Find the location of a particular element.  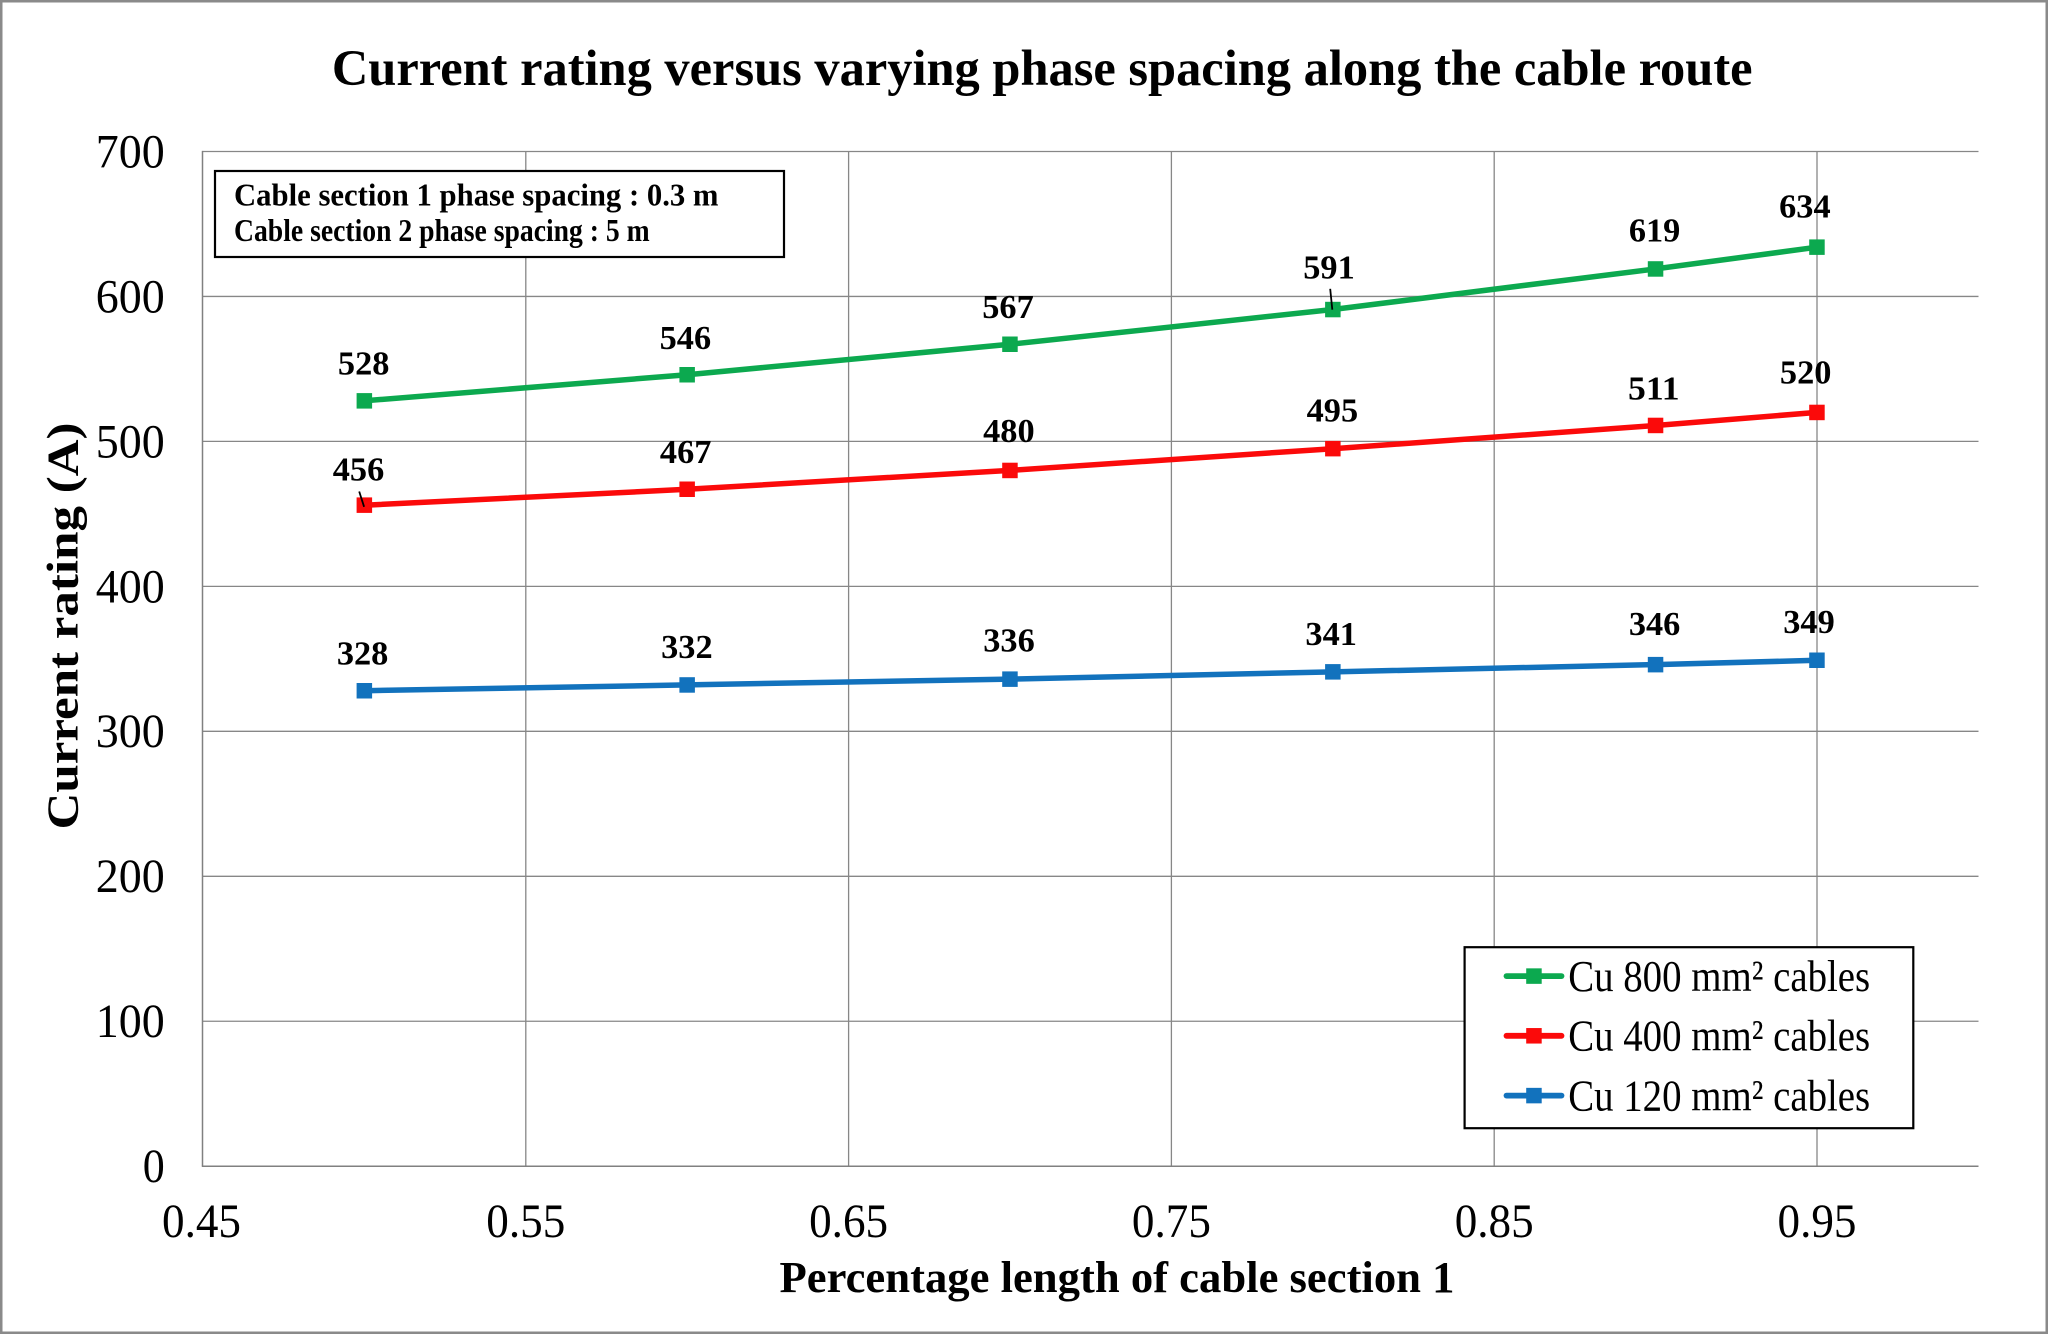

svg-text: 332 is located at coordinates (687, 647).